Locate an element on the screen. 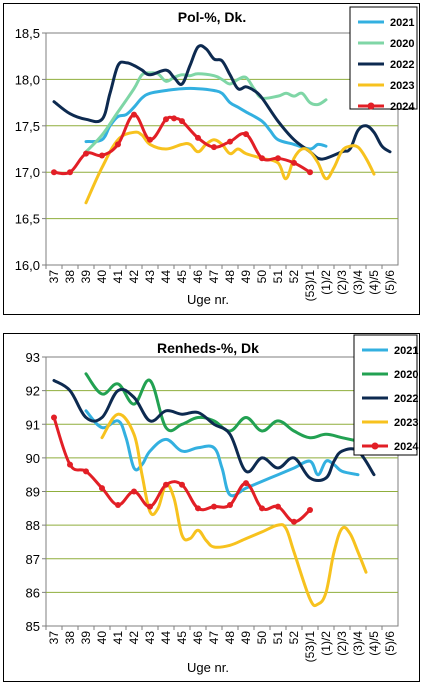  pol-x-tick-label: 41 is located at coordinates (118, 277).